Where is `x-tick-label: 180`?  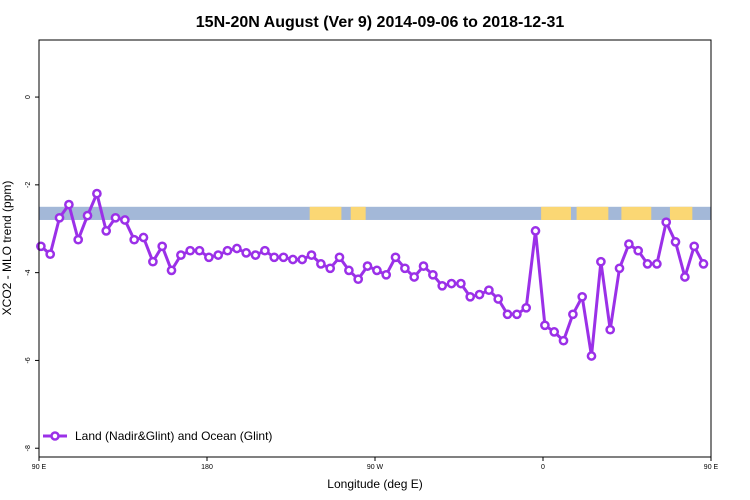
x-tick-label: 180 is located at coordinates (207, 467).